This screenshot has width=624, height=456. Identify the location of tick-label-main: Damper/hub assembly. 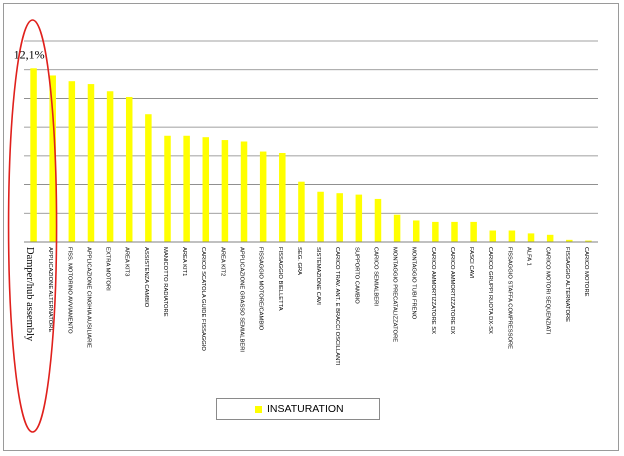
(29, 294).